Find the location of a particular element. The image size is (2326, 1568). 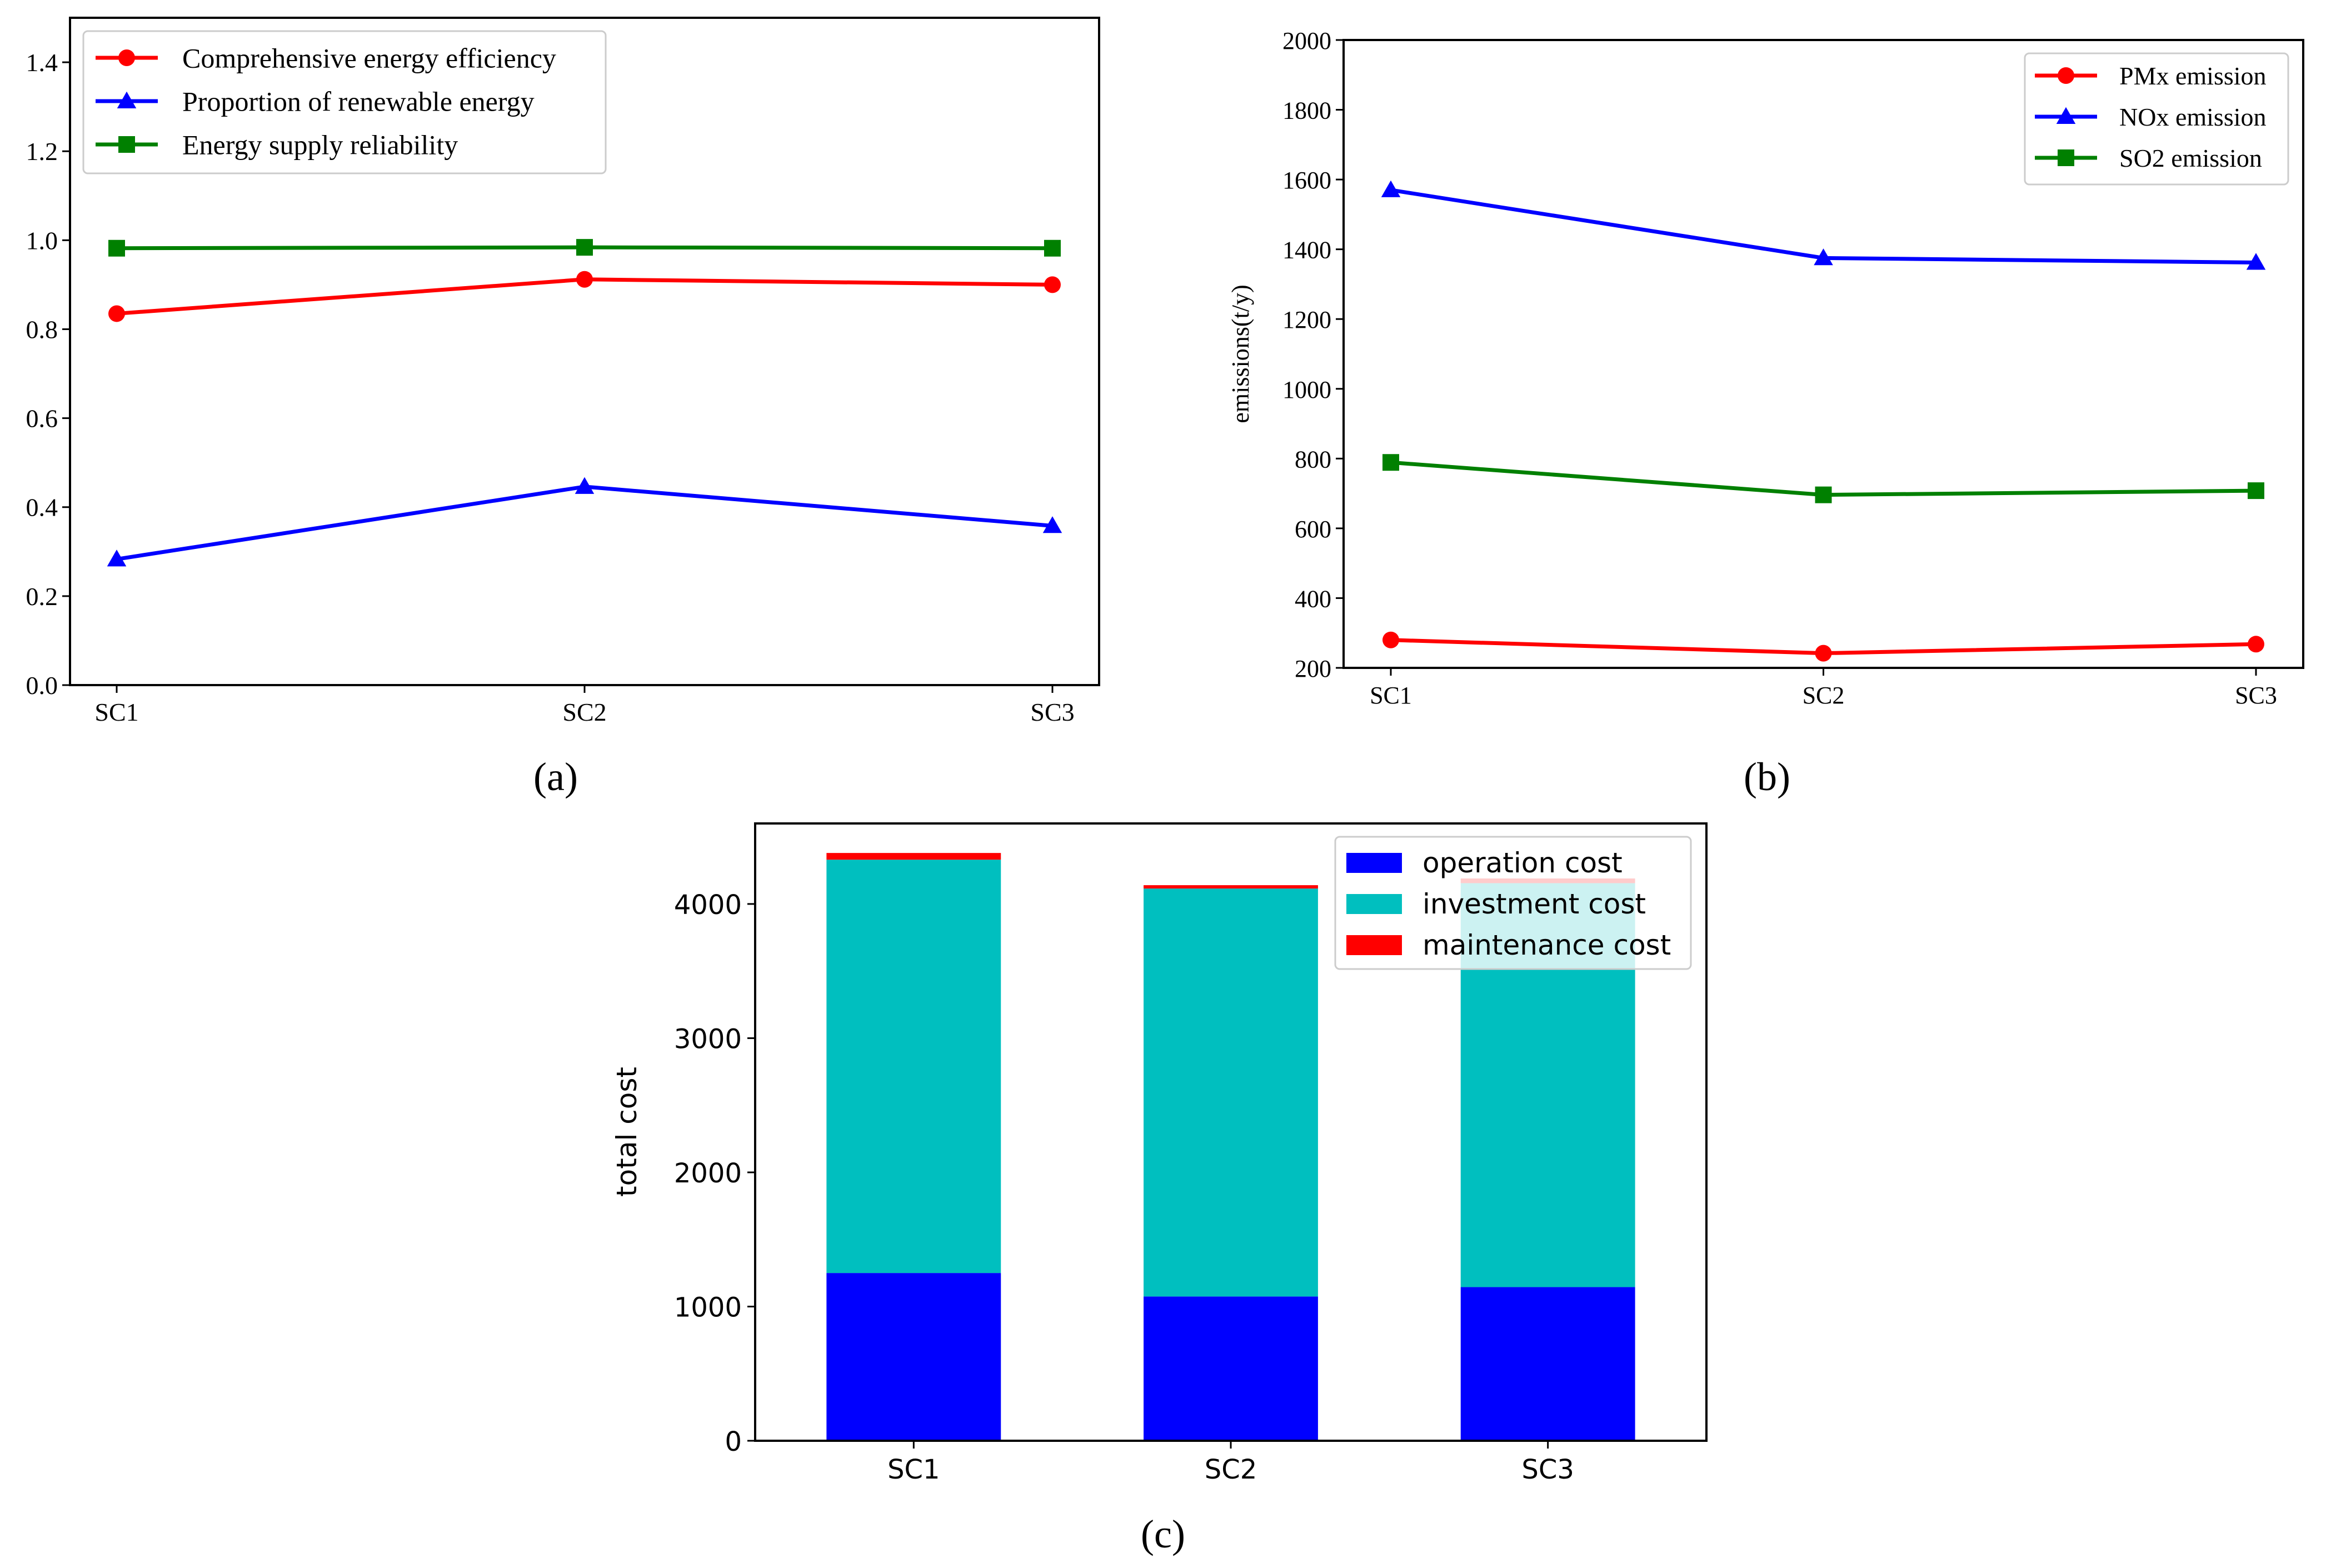

chart-c-y-axis: 0 1000 2000 3000 4000 is located at coordinates (714, 1173).